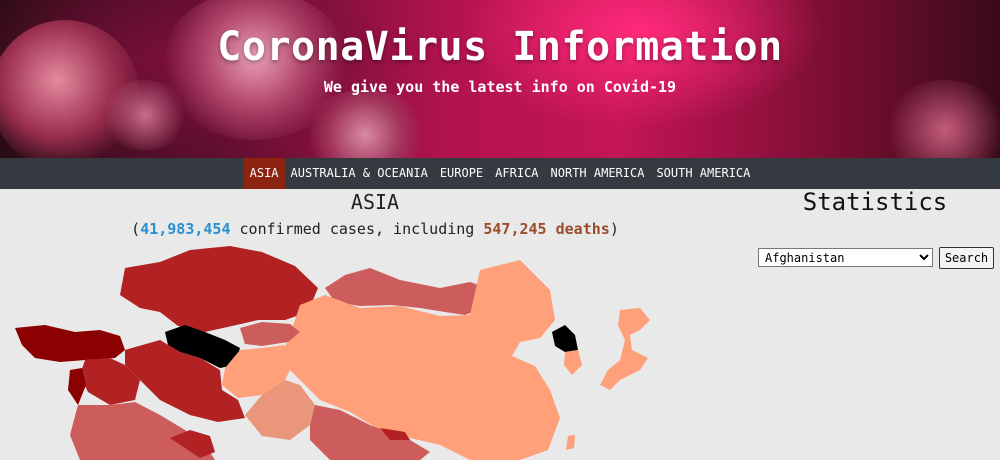 The width and height of the screenshot is (1000, 460). Describe the element at coordinates (565, 338) in the screenshot. I see `map-country-north-korea` at that location.